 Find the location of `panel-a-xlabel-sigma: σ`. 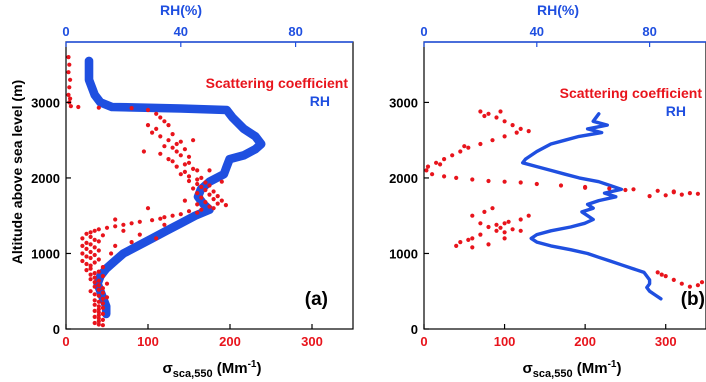

panel-a-xlabel-sigma: σ is located at coordinates (168, 368).